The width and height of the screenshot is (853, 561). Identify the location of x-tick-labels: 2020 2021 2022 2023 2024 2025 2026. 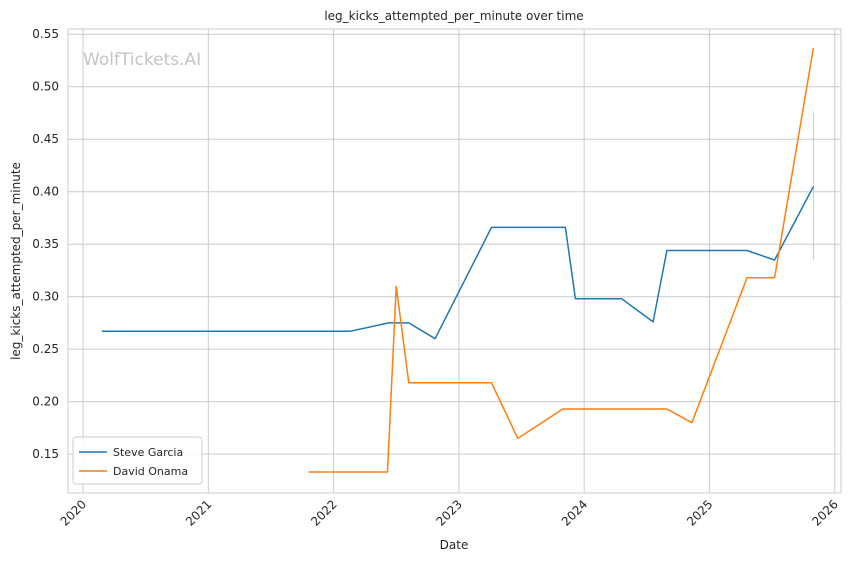
(449, 512).